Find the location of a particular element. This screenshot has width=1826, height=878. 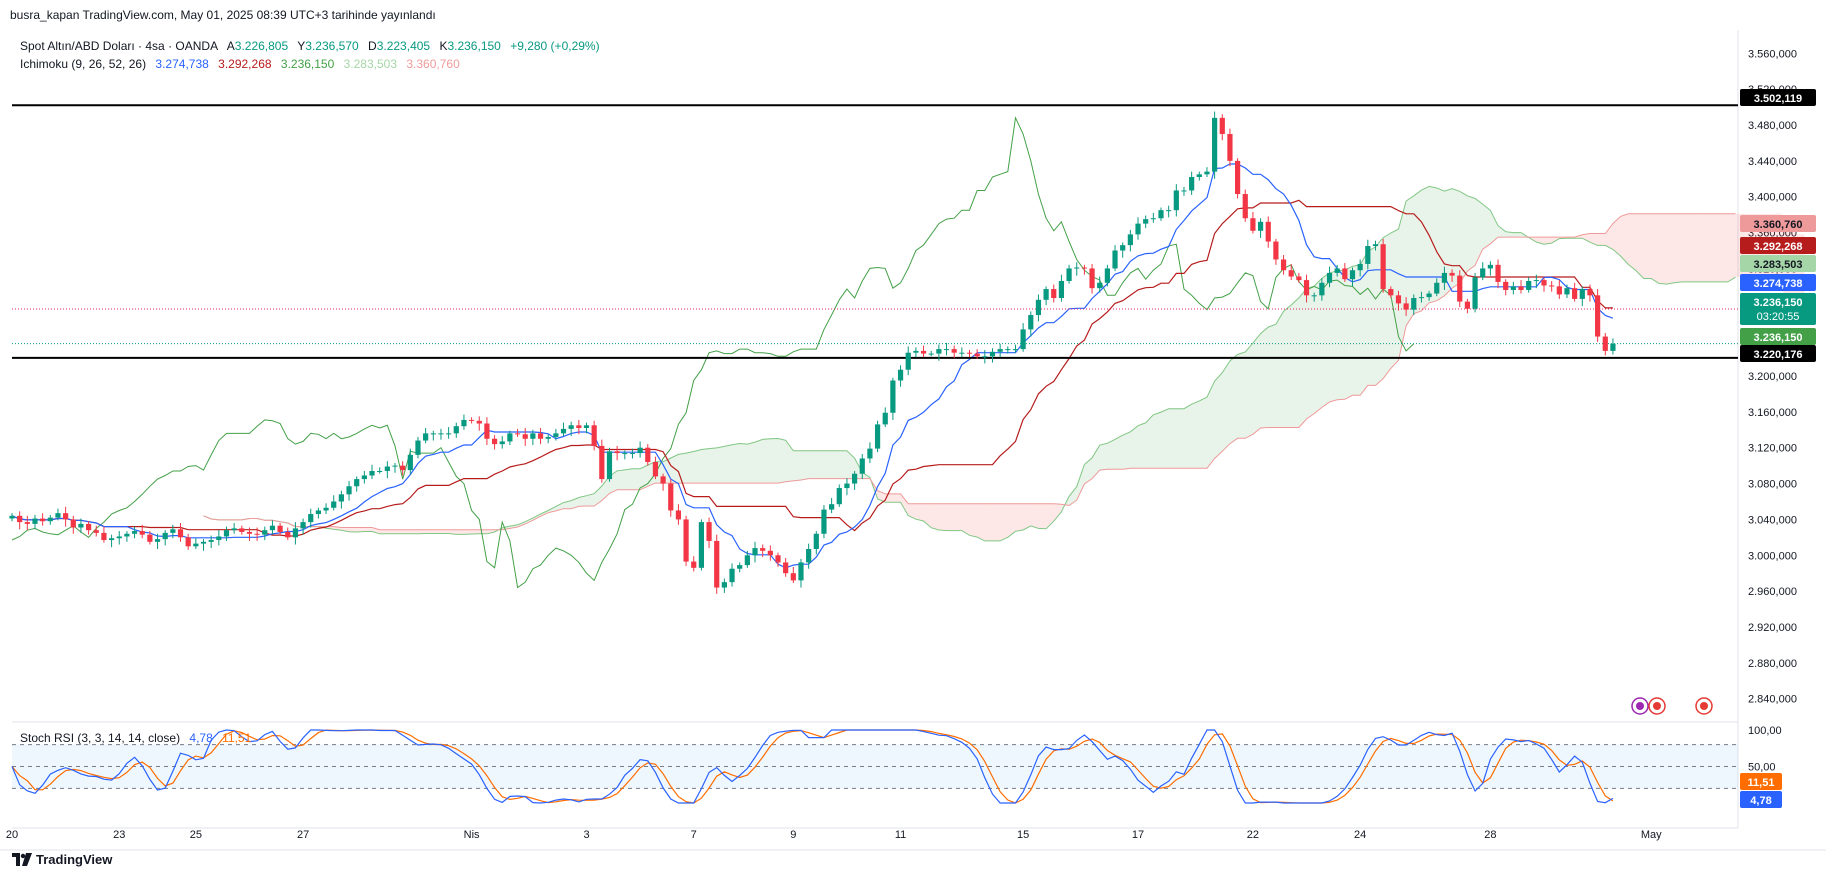

x-tick-label: 7 is located at coordinates (694, 835).